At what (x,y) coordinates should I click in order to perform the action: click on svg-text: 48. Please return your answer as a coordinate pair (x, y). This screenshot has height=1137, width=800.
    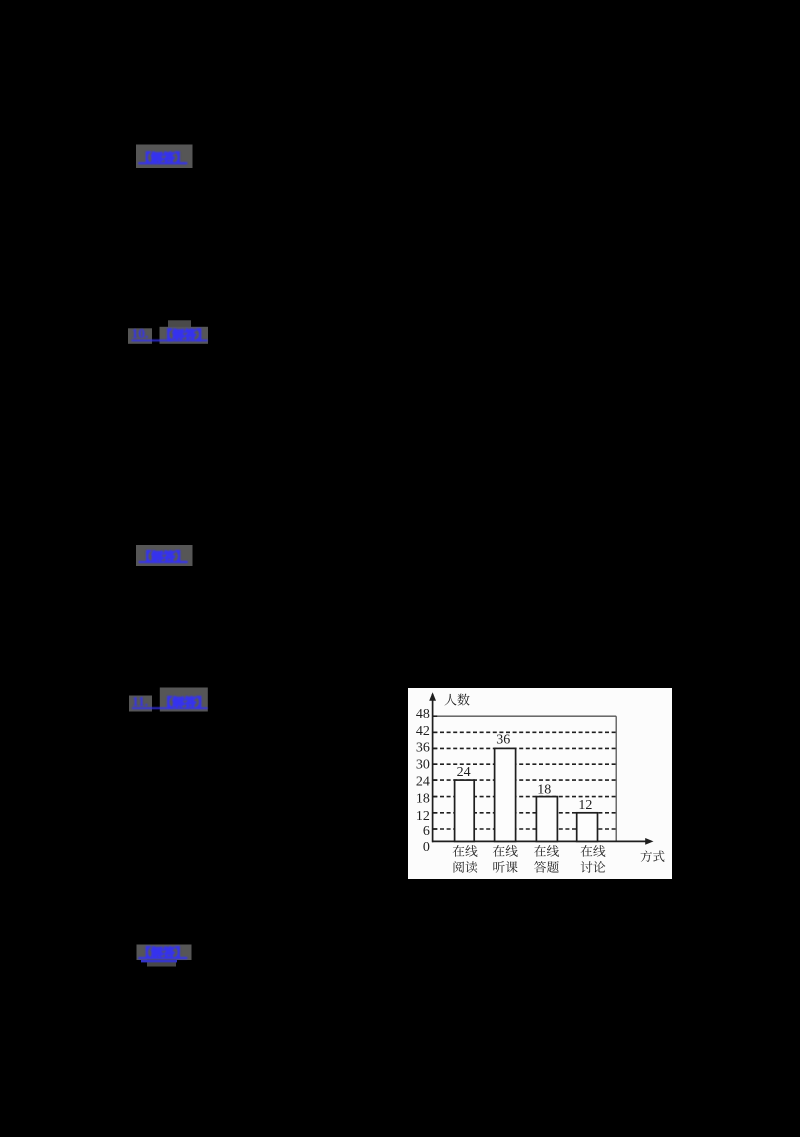
    Looking at the image, I should click on (423, 714).